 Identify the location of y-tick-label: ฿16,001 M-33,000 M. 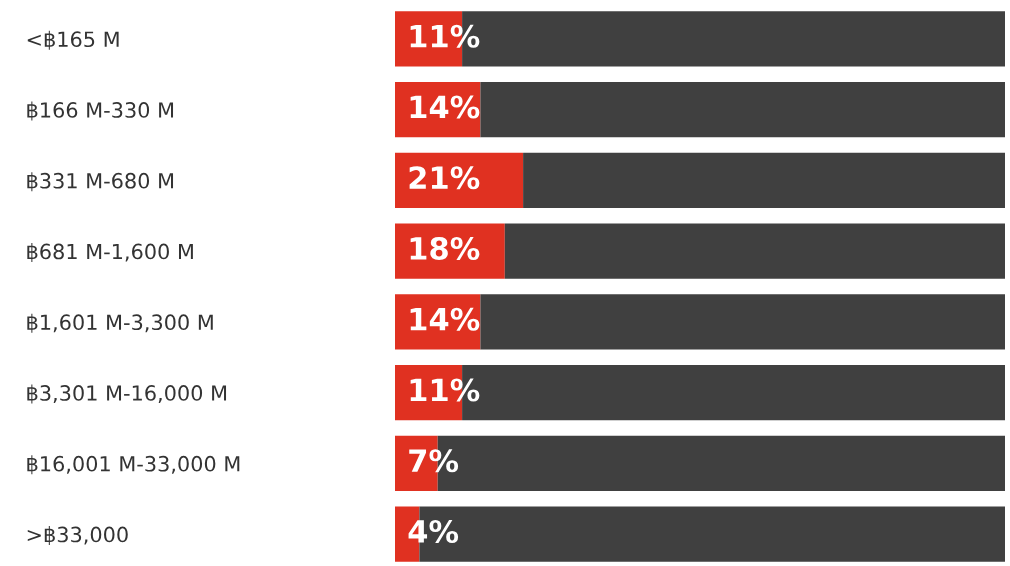
(133, 465).